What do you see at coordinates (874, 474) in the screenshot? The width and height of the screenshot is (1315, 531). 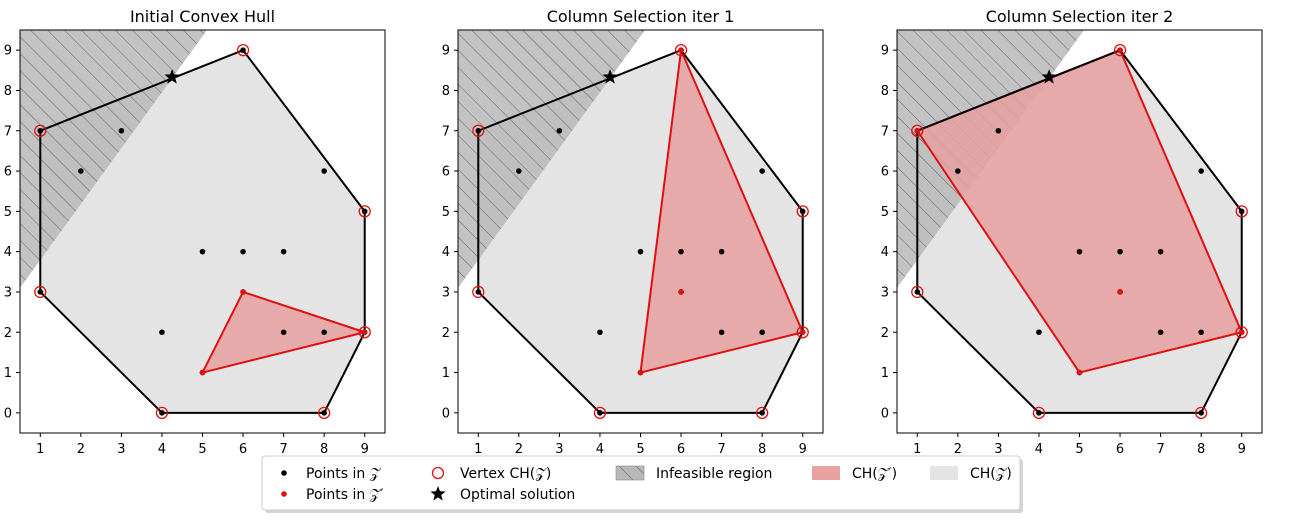 I see `legend-label: CH(𝒵′)` at bounding box center [874, 474].